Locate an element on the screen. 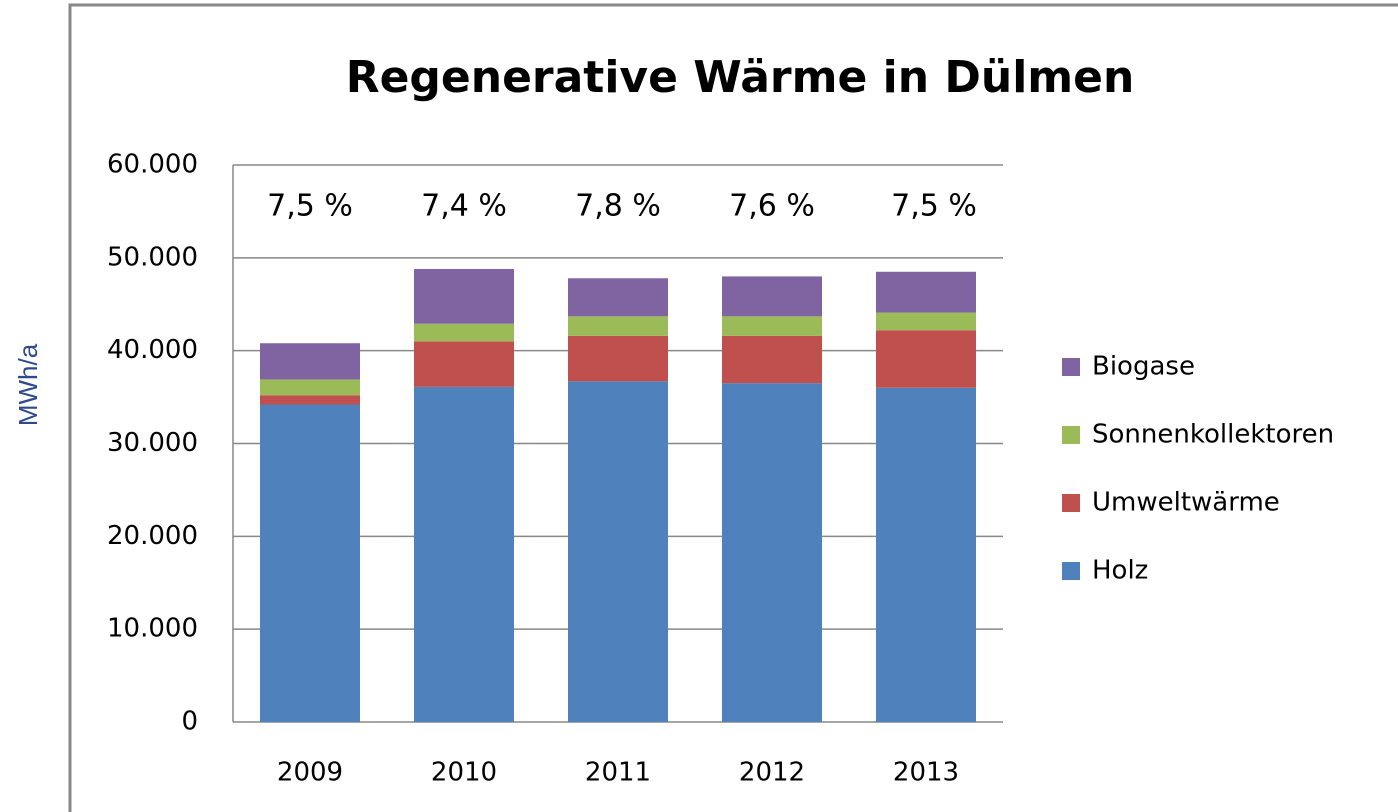 This screenshot has height=812, width=1398. y-tick-label: 10.000 is located at coordinates (152, 629).